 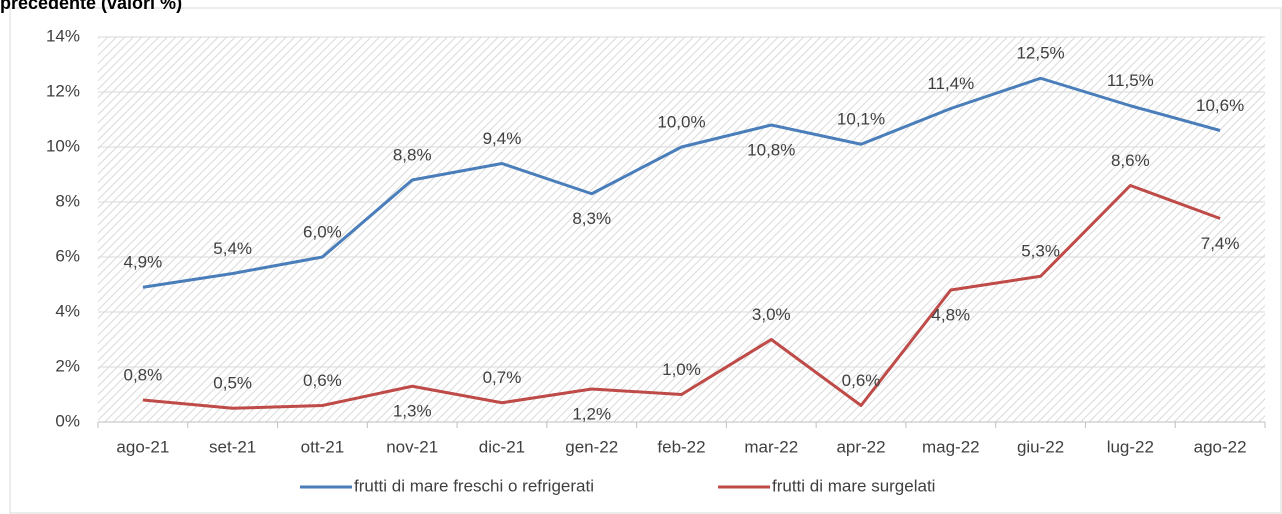 I want to click on data-label: 1,3%, so click(x=412, y=411).